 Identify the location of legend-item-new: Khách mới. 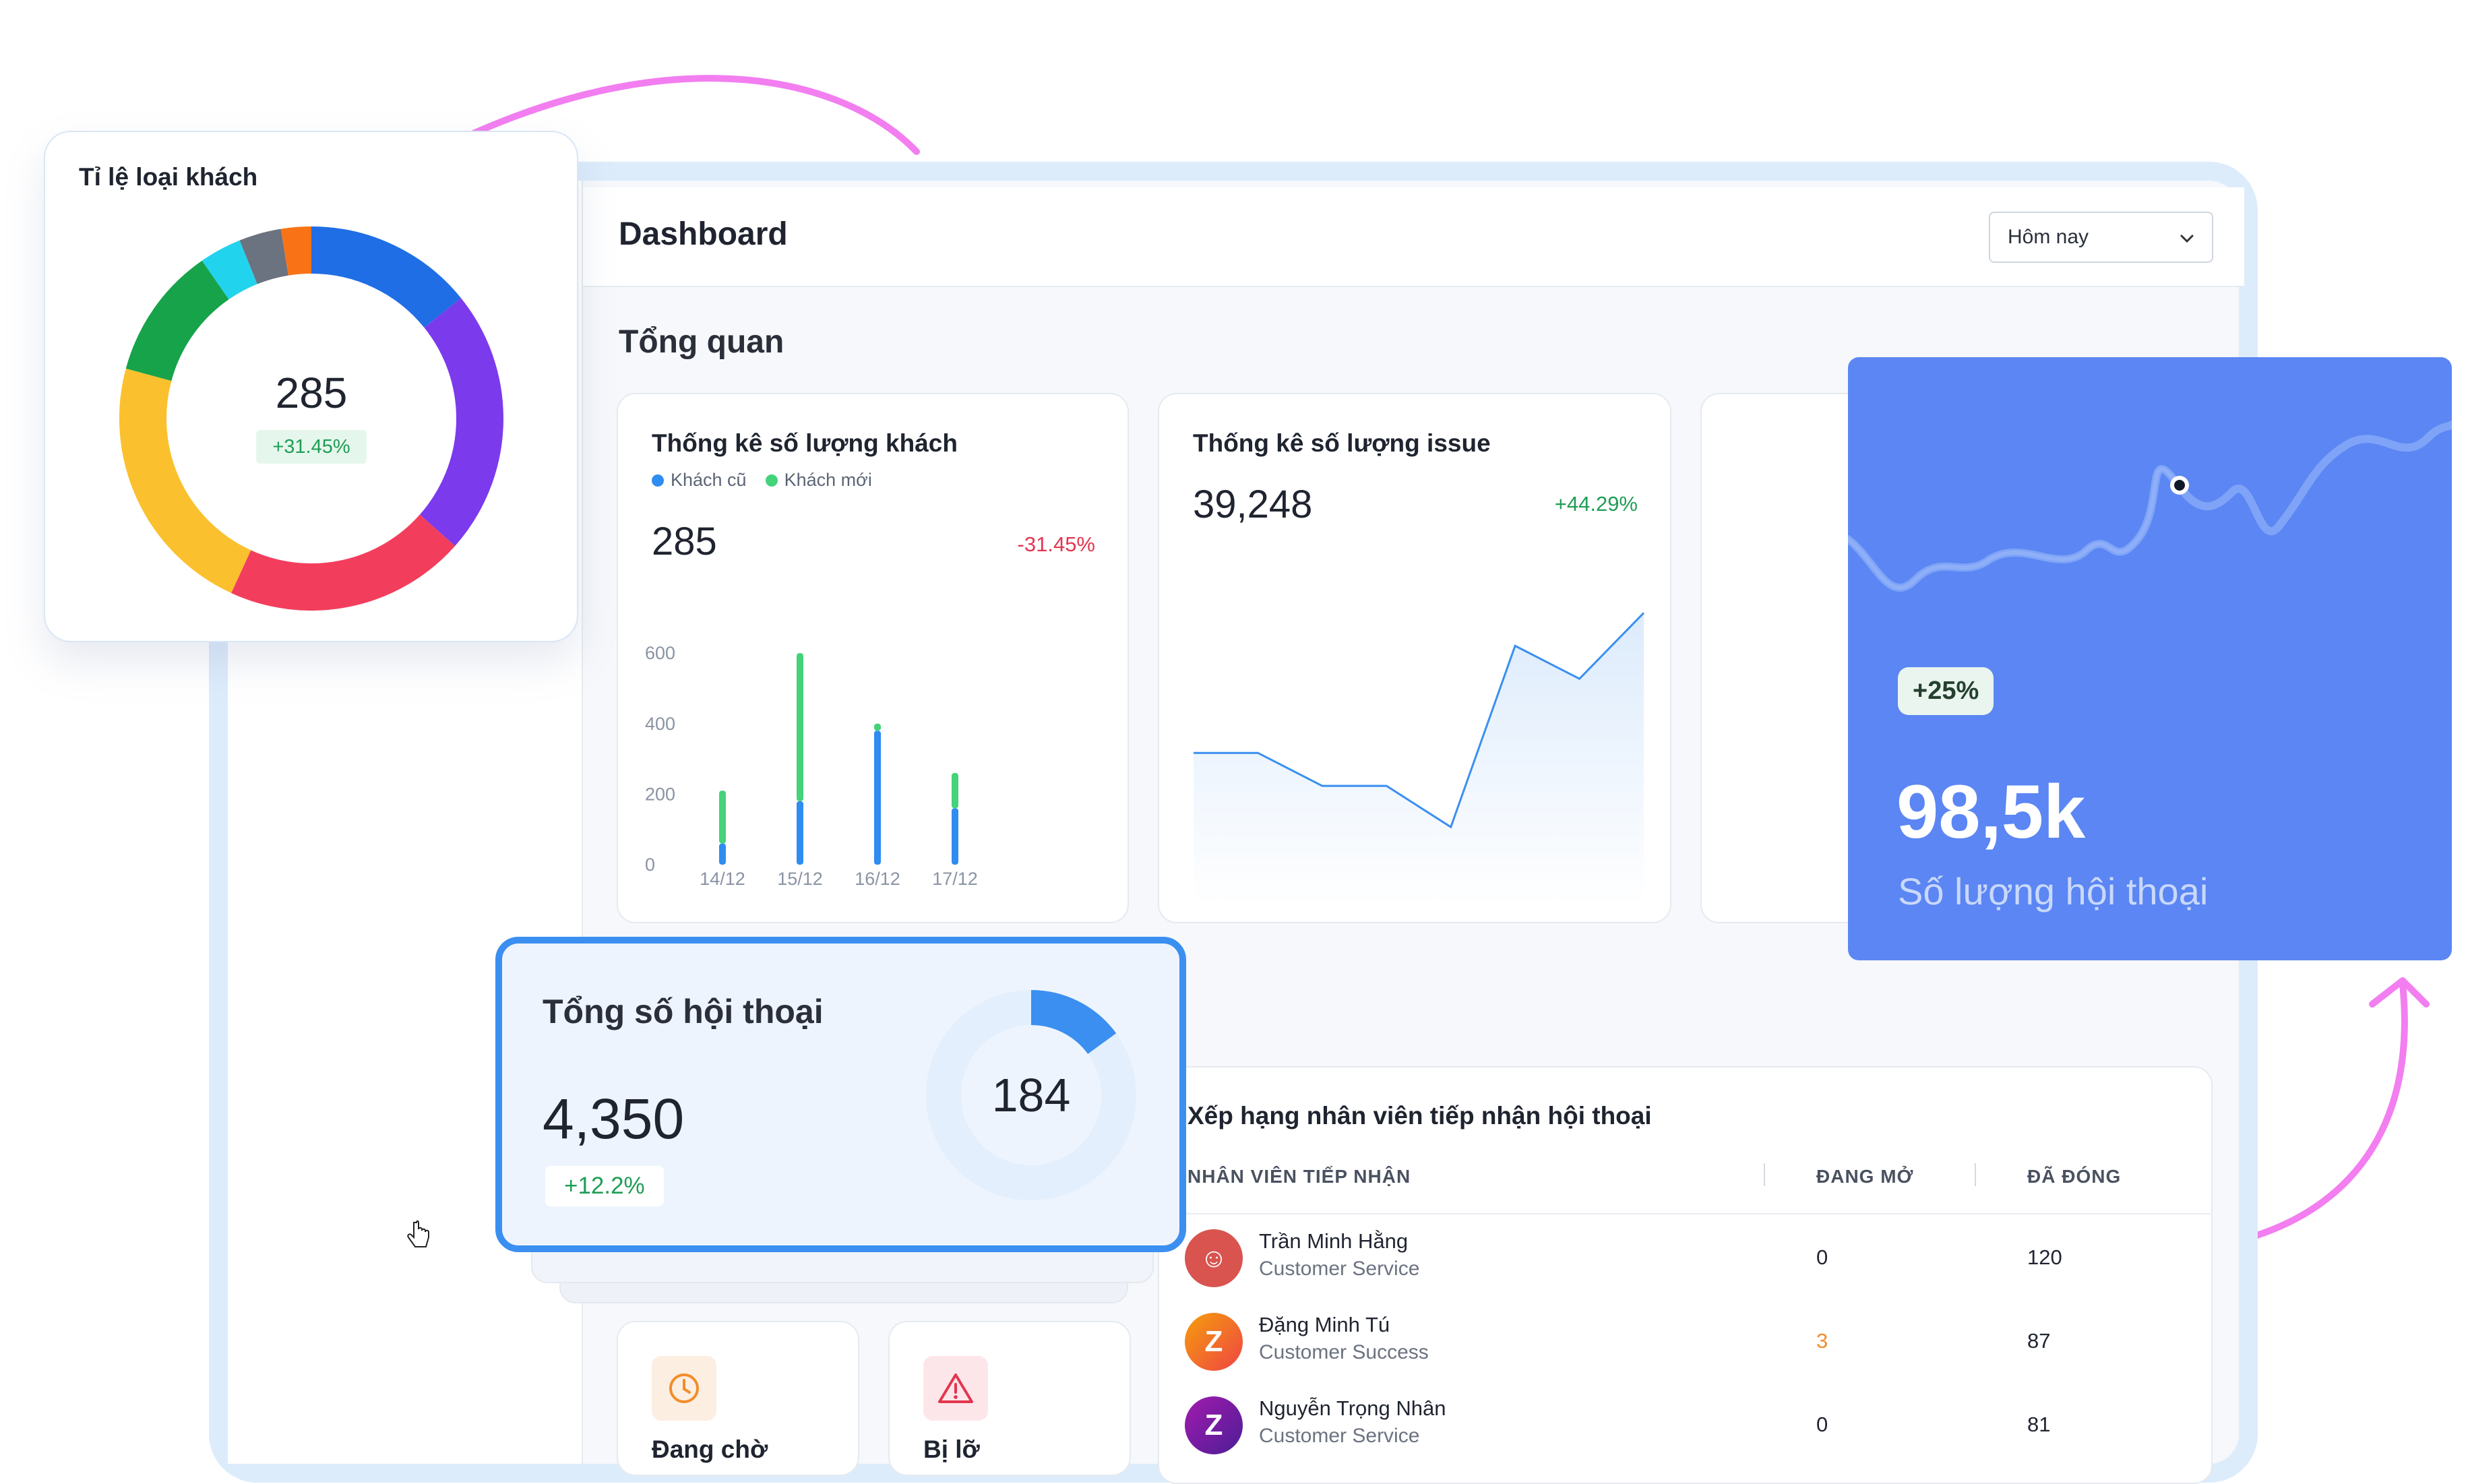
(819, 480).